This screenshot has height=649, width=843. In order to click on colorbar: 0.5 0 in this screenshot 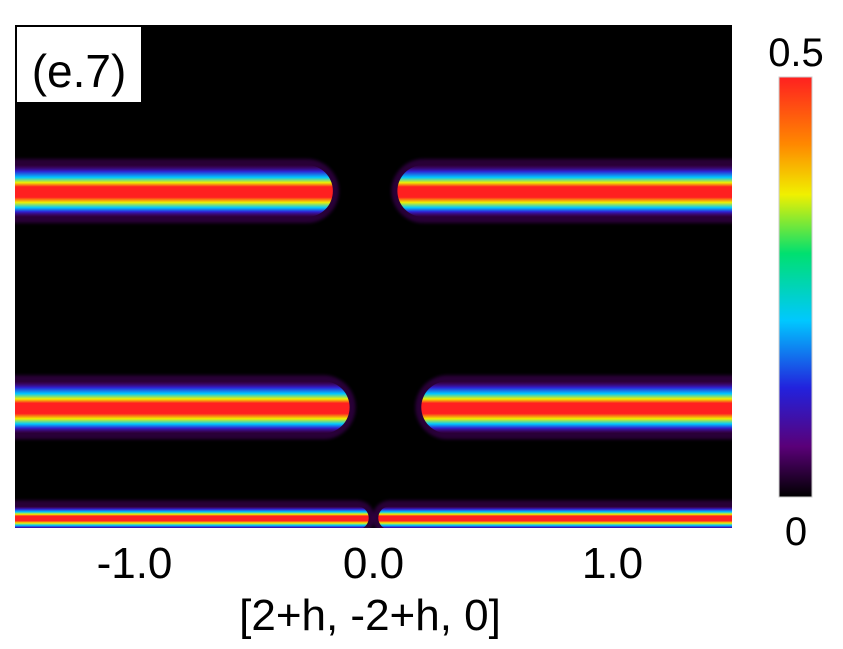, I will do `click(796, 292)`.